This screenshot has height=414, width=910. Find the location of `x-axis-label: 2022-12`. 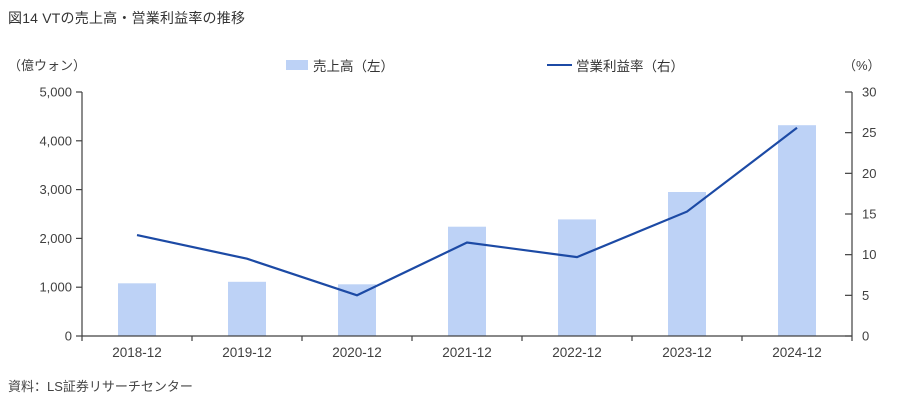

x-axis-label: 2022-12 is located at coordinates (577, 352).